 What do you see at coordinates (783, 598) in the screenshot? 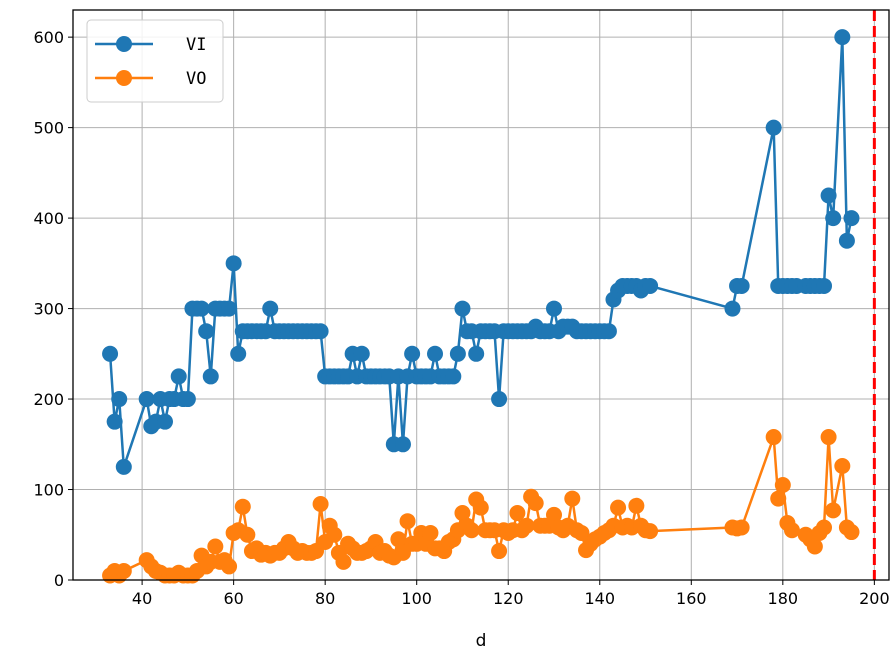
I see `x-tick-label: 180` at bounding box center [783, 598].